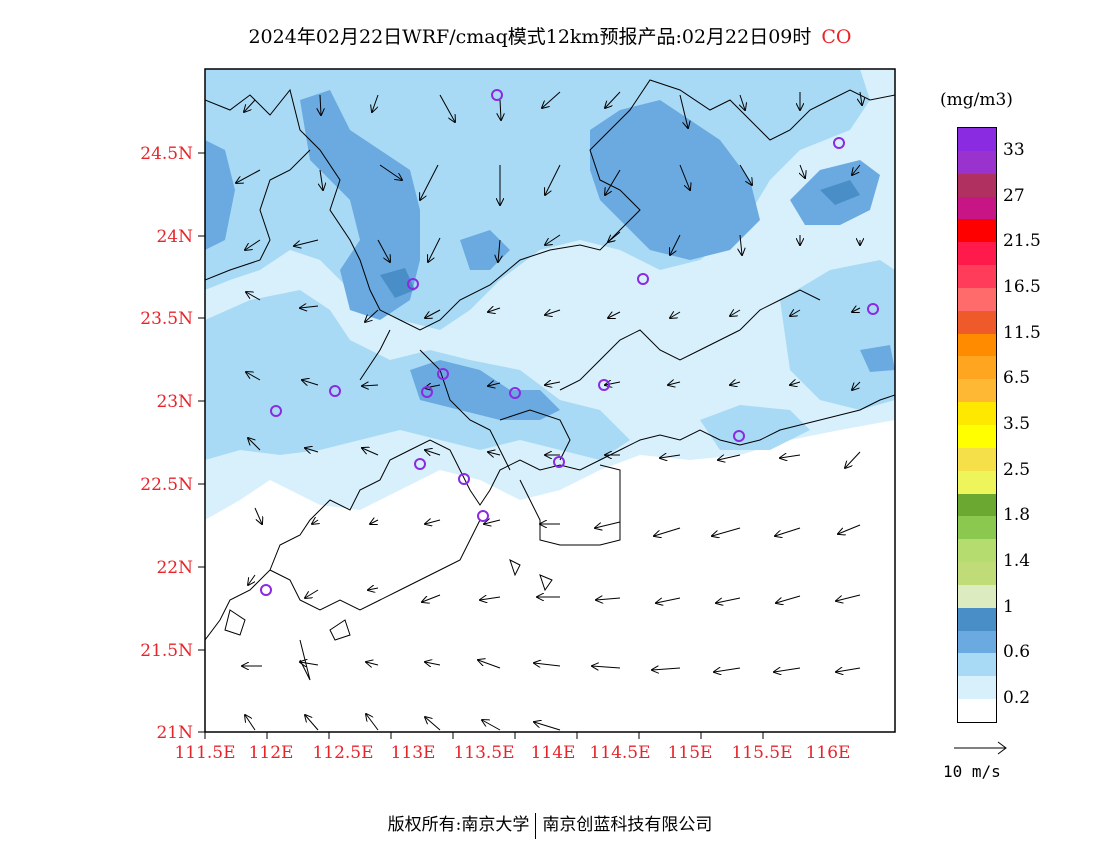  I want to click on y-axis, so click(201, 442).